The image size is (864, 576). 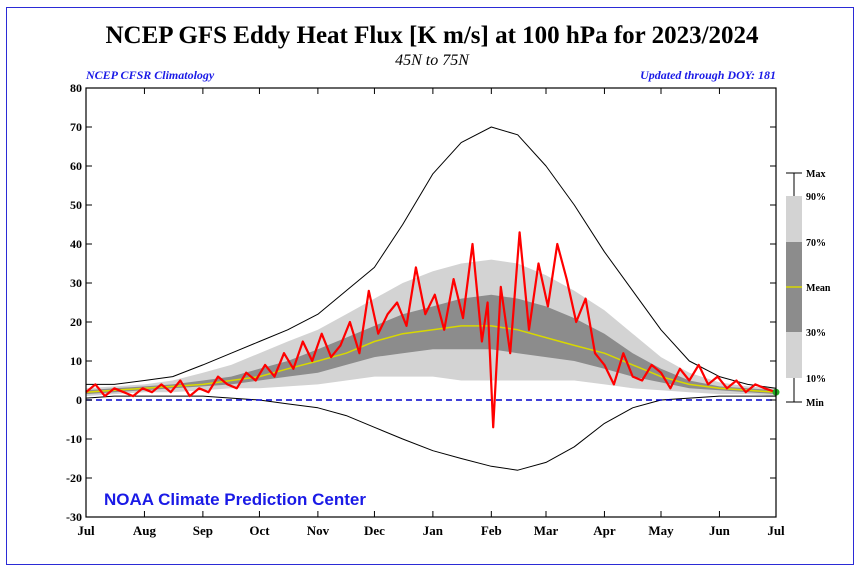 I want to click on update-status-label: Updated through DOY: 181, so click(x=708, y=75).